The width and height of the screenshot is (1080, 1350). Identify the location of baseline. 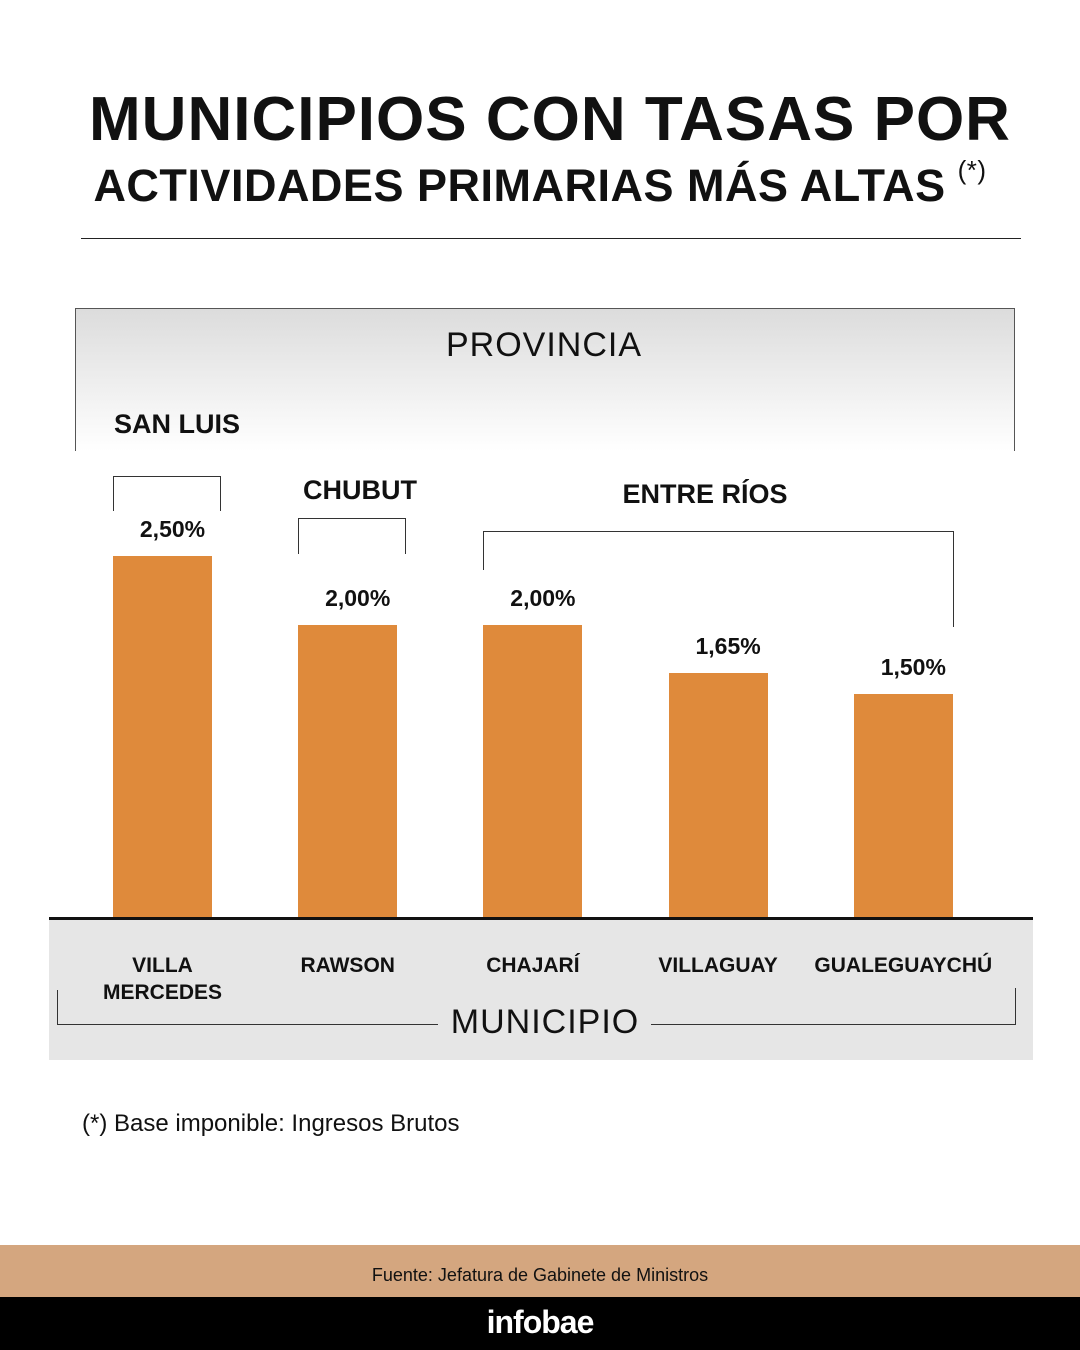
(541, 918).